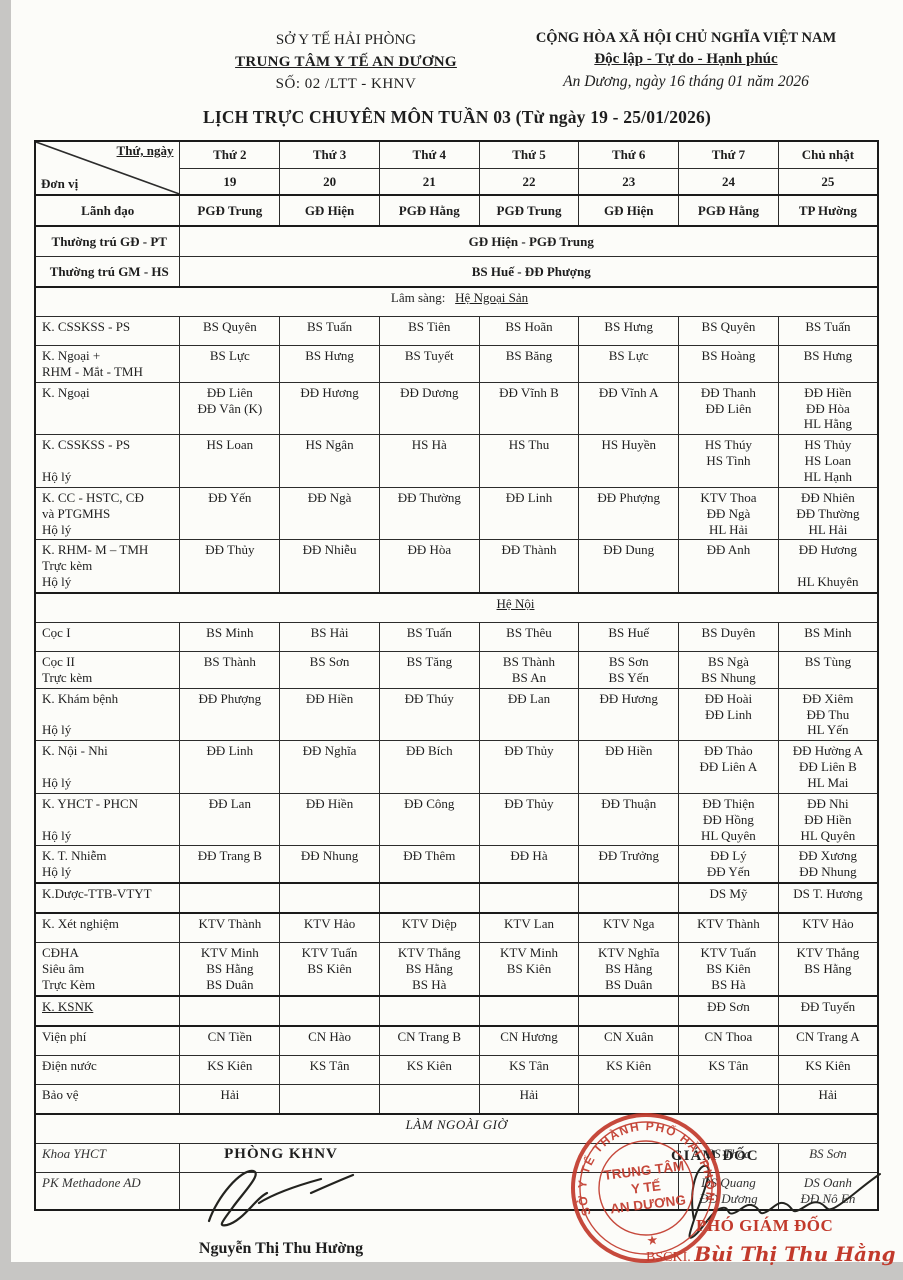  I want to click on schedule-cell: ĐĐ Xiêm ĐĐ Thu HL Yến, so click(828, 714).